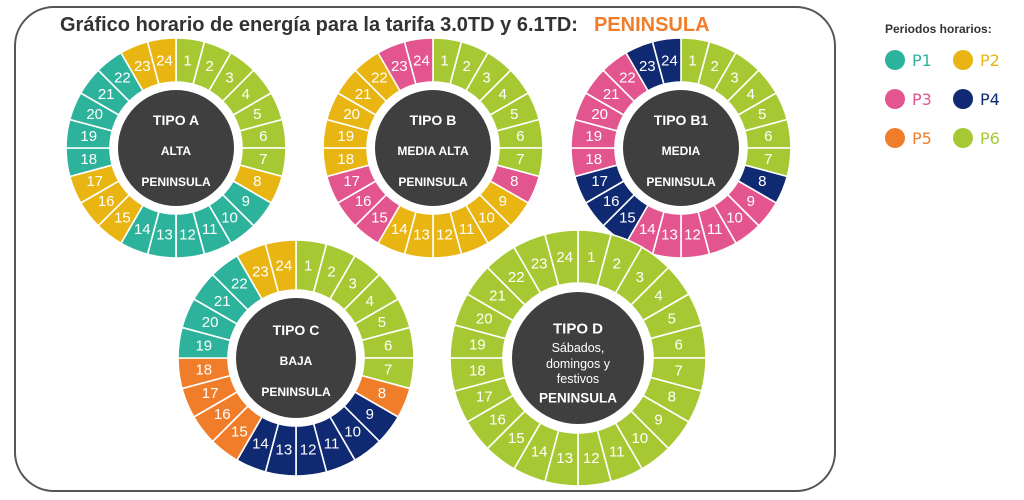 Image resolution: width=1024 pixels, height=500 pixels. What do you see at coordinates (681, 151) in the screenshot?
I see `dial-center-text: MEDIA` at bounding box center [681, 151].